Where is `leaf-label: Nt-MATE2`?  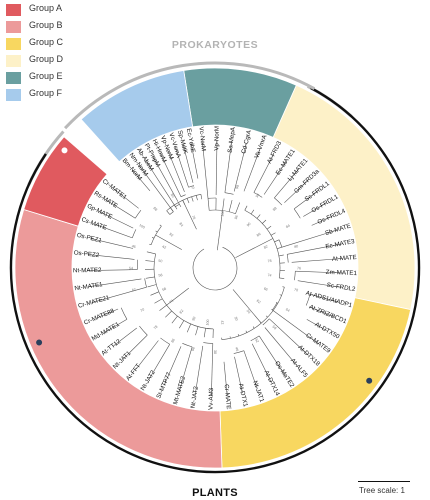
leaf-label: Nt-MATE2 is located at coordinates (87, 271).